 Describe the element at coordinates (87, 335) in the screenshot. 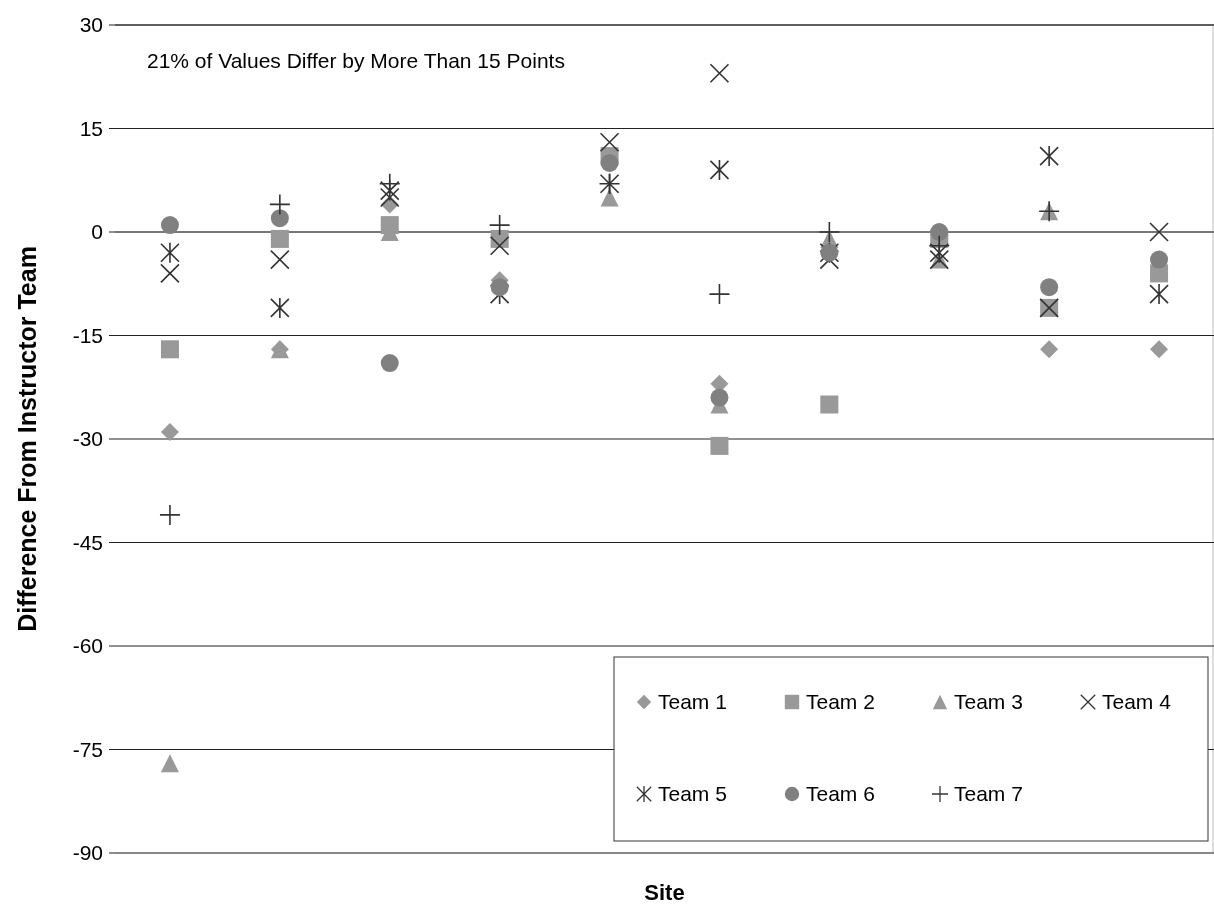

I see `y-tick-label: -15` at that location.